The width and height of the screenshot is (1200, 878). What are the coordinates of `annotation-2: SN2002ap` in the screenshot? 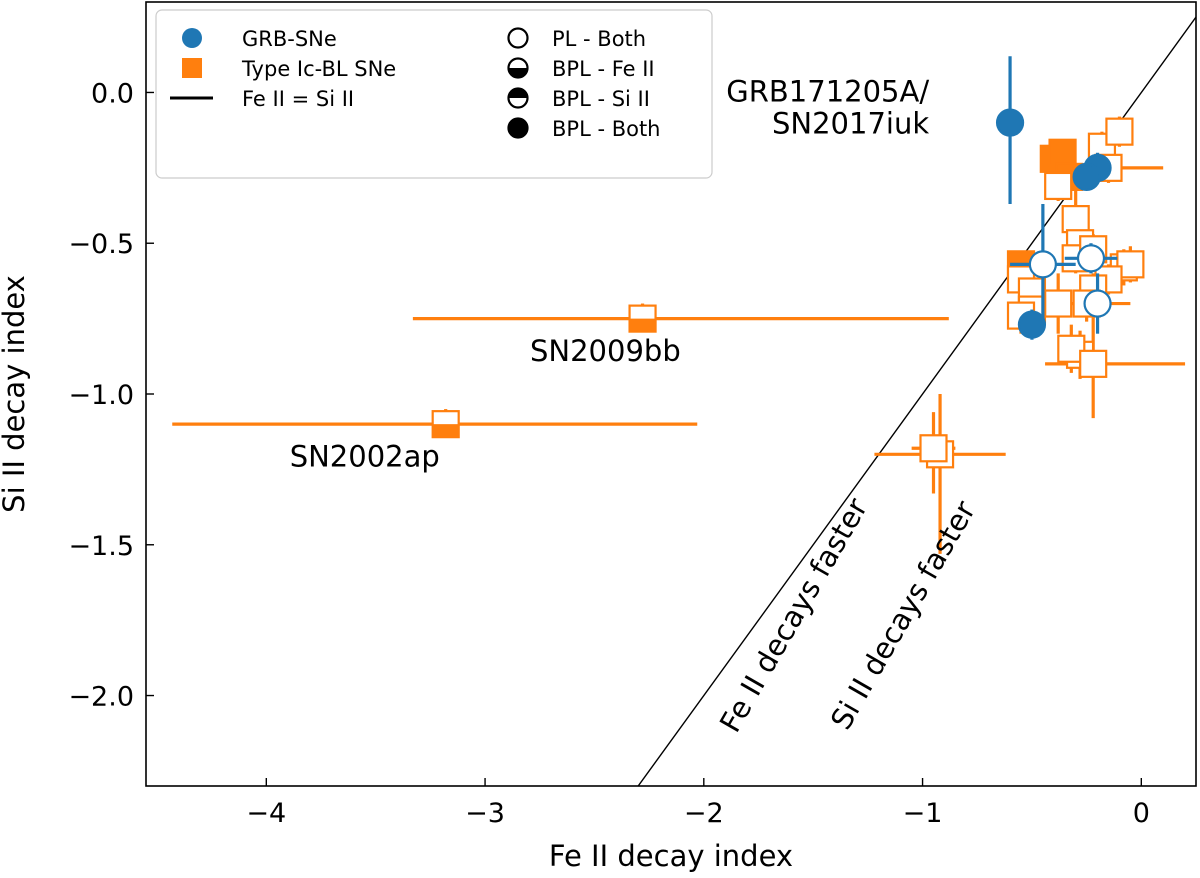 It's located at (365, 456).